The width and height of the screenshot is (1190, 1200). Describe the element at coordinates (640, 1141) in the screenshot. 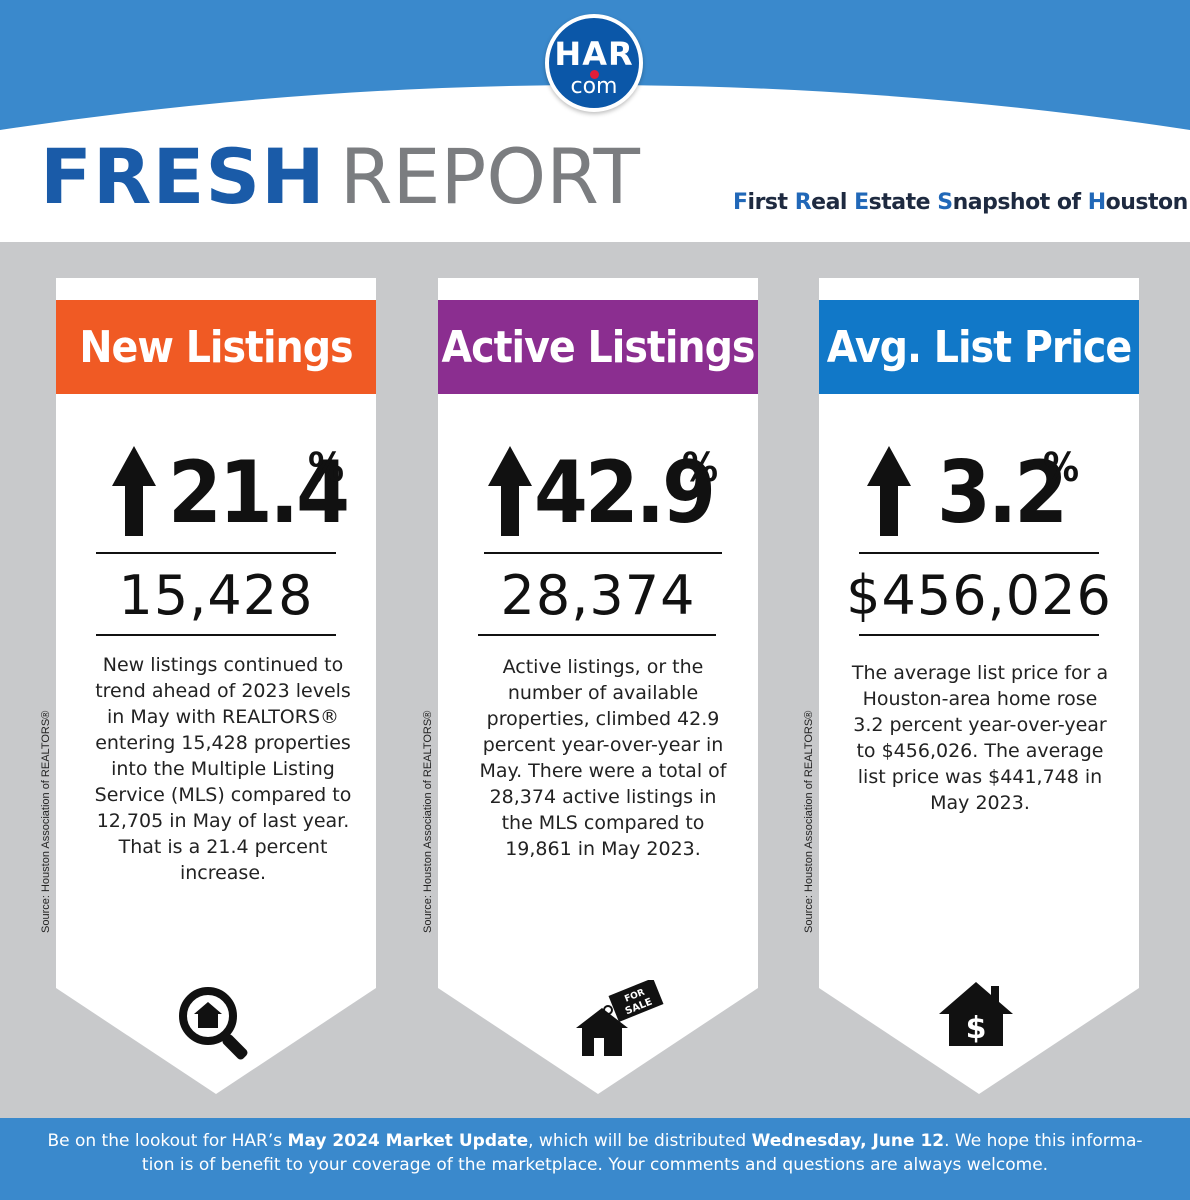

I see `footer-text: , which will be distributed` at that location.